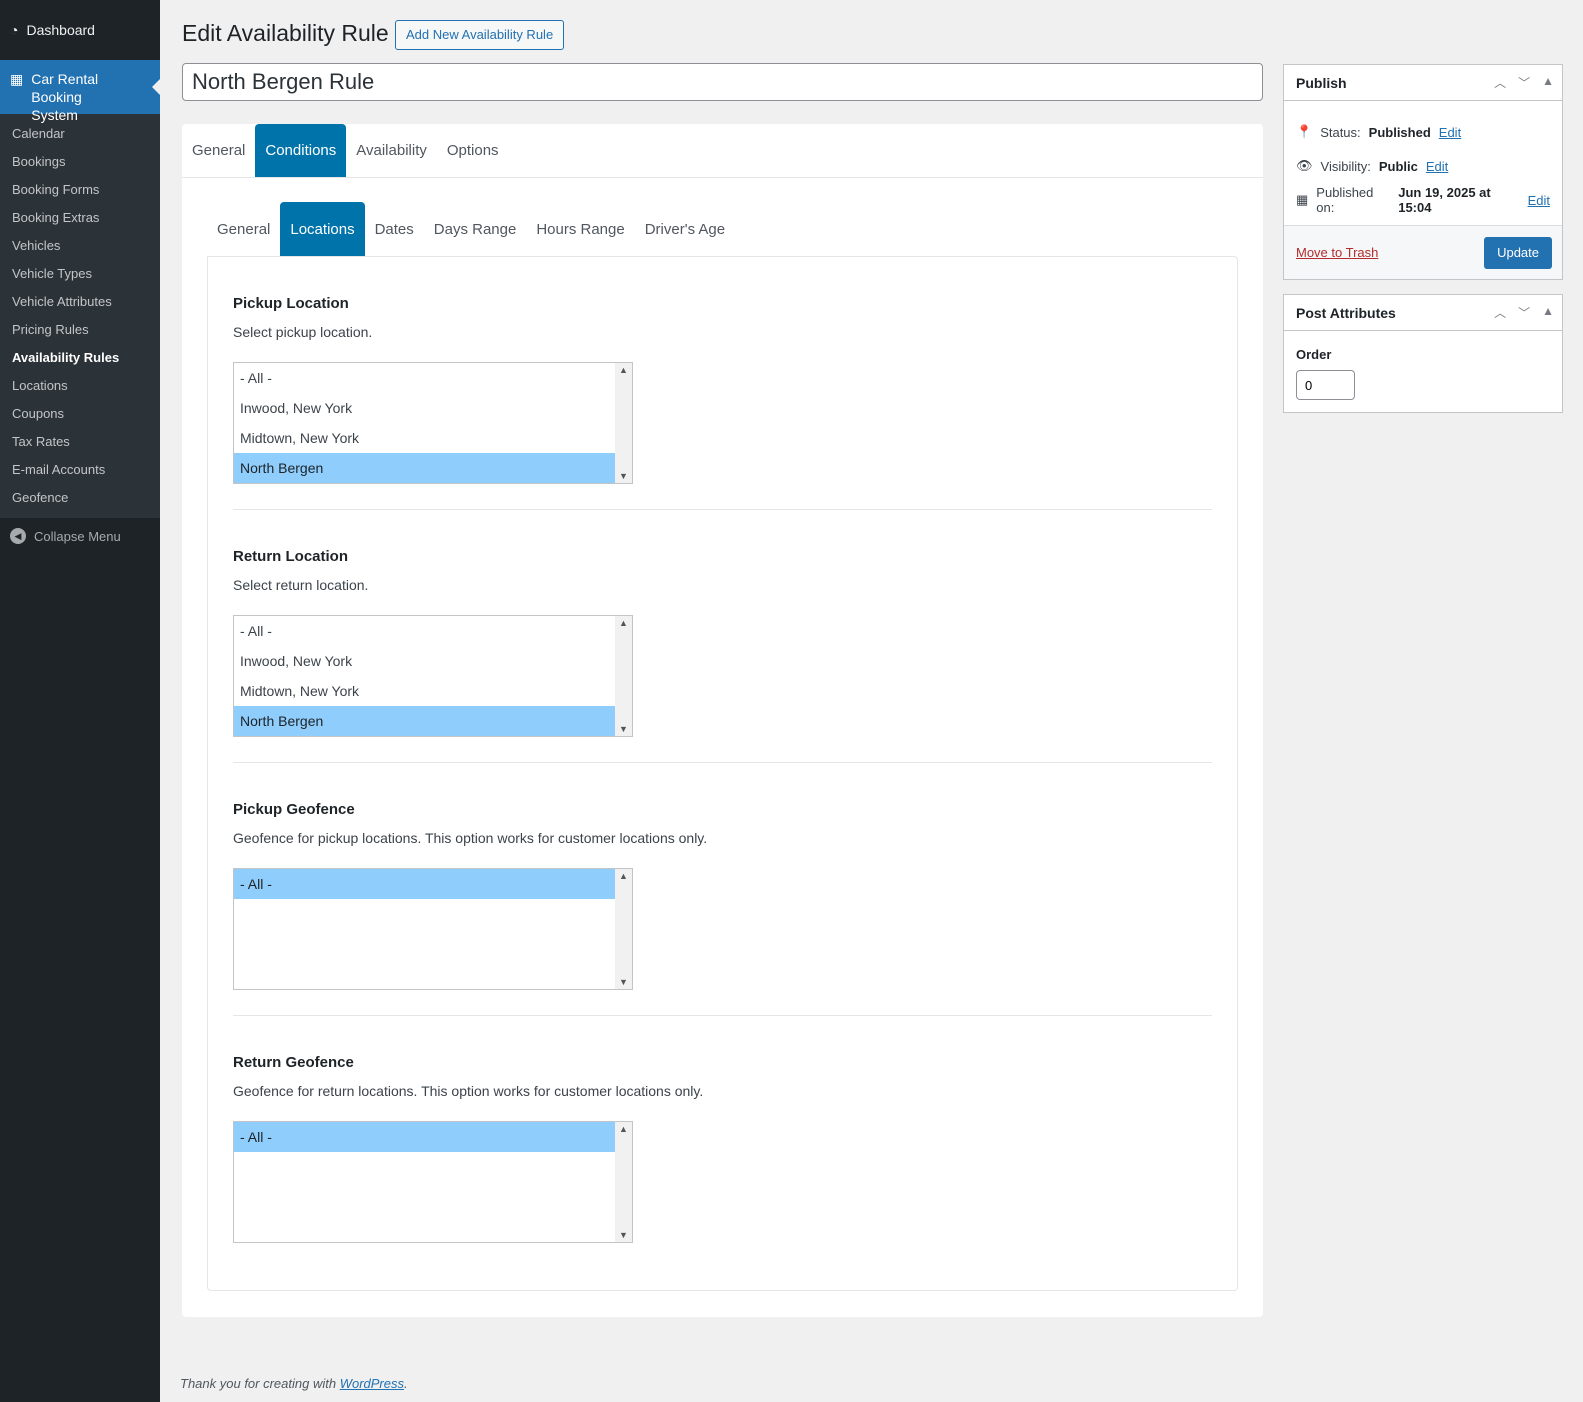  What do you see at coordinates (36, 245) in the screenshot?
I see `sidebar-item-vehicles: Vehicles` at bounding box center [36, 245].